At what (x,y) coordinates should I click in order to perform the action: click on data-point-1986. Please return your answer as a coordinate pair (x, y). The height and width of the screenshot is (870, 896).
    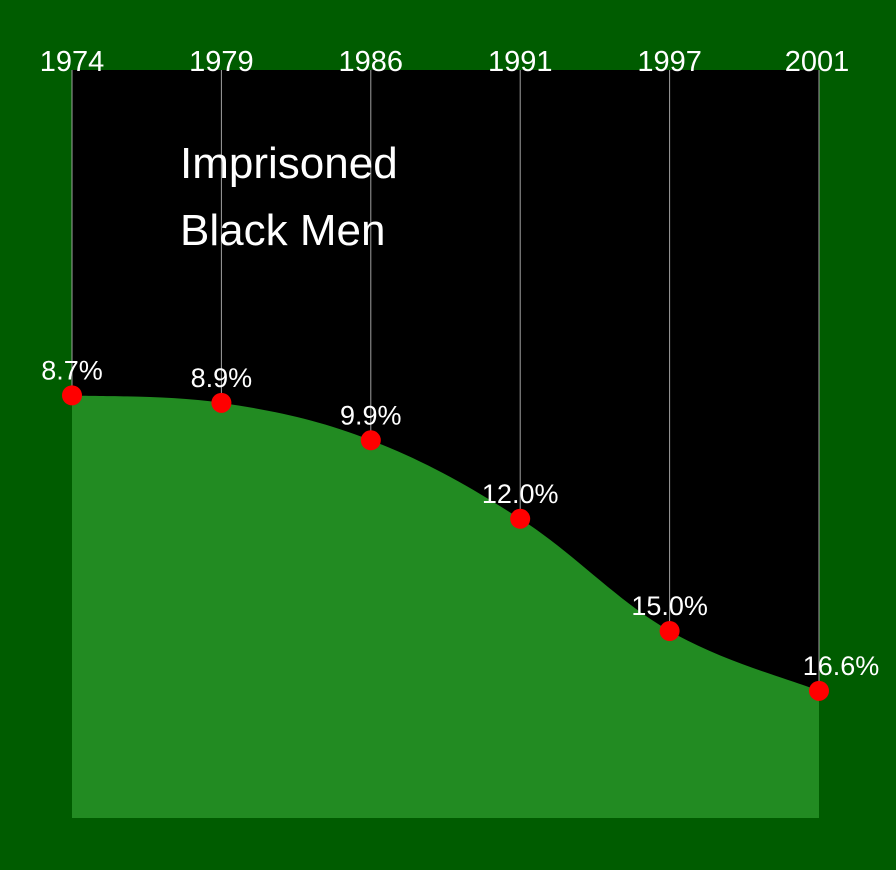
    Looking at the image, I should click on (370, 440).